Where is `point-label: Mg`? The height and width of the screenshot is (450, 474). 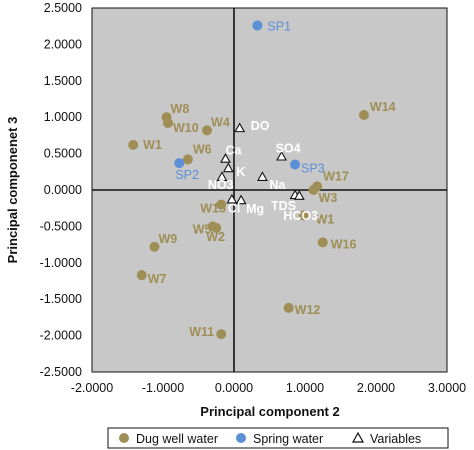 point-label: Mg is located at coordinates (255, 209).